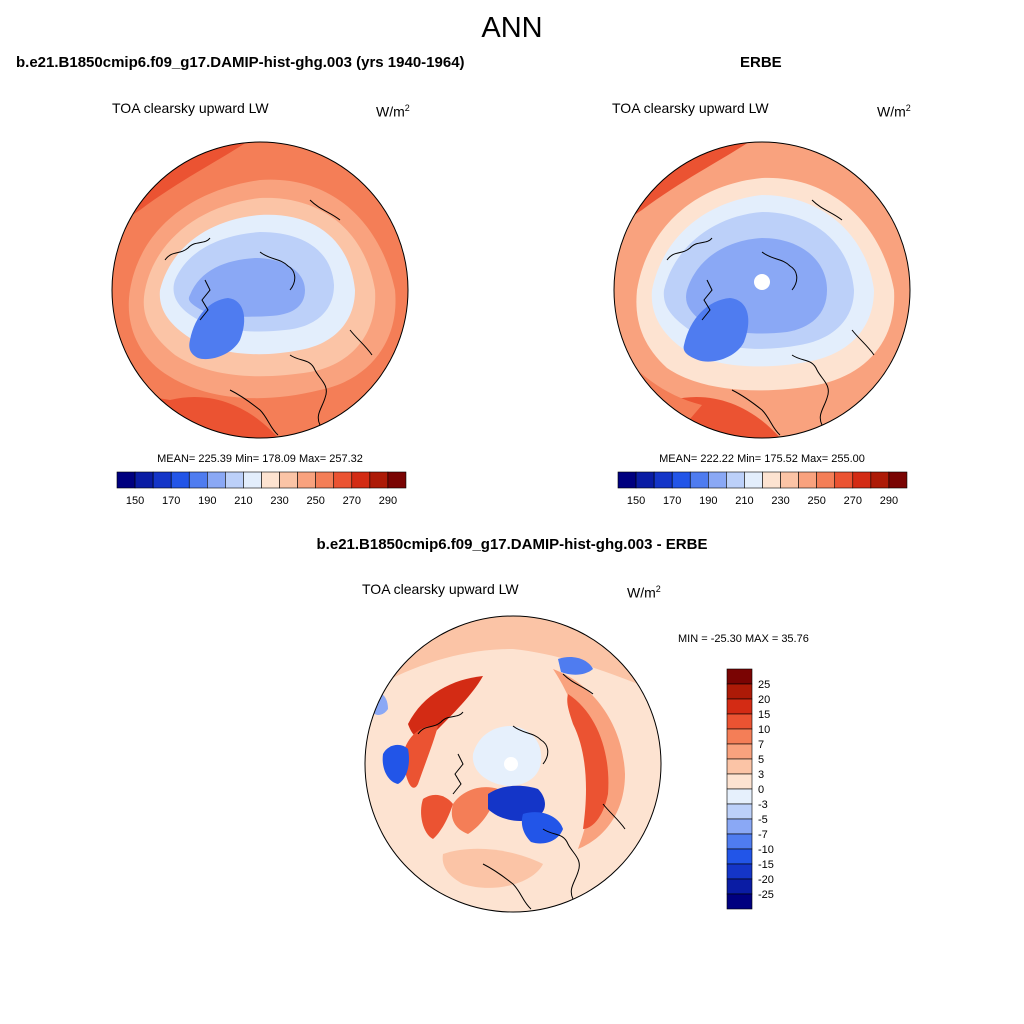  I want to click on colorbar-tick-label: 5, so click(761, 760).